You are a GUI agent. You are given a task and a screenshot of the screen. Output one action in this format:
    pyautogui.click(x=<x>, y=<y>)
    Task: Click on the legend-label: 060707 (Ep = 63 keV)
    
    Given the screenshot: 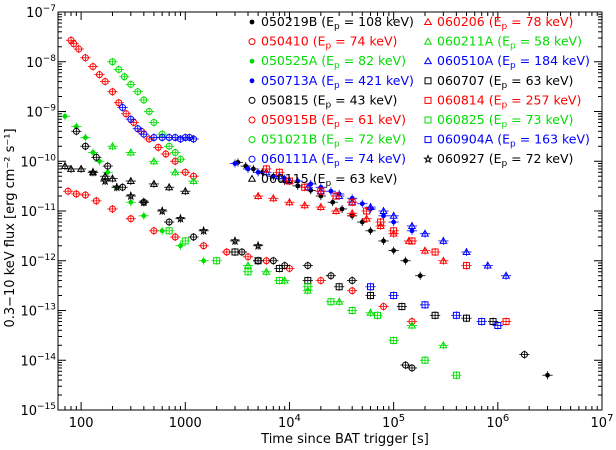 What is the action you would take?
    pyautogui.click(x=505, y=82)
    